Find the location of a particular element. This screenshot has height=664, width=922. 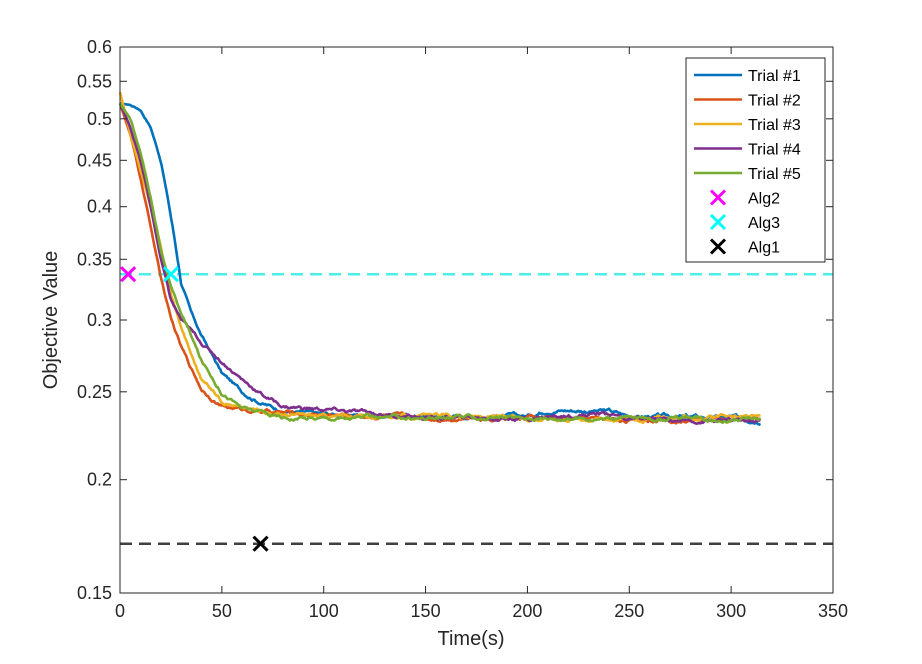

y-tick-label: 0.2 is located at coordinates (99, 480).